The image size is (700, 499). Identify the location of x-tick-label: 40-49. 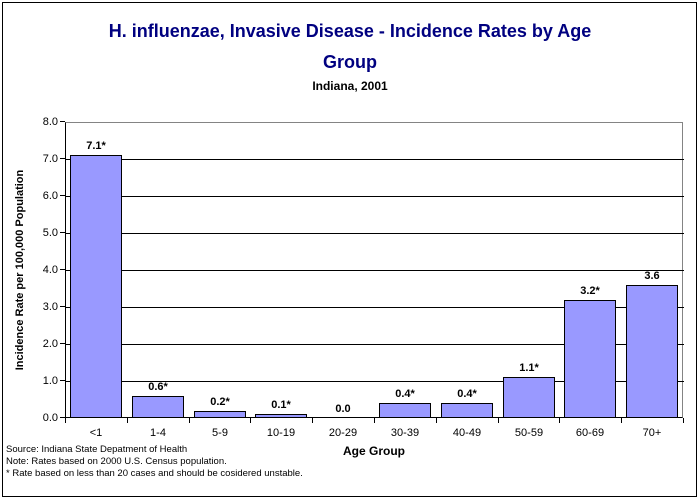
(467, 433).